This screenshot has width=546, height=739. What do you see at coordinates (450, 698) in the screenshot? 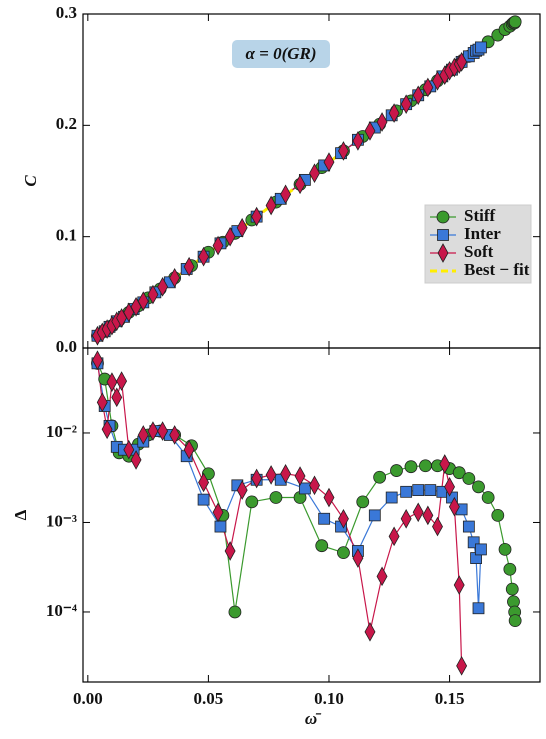
I see `x-tick-label: 0.15` at bounding box center [450, 698].